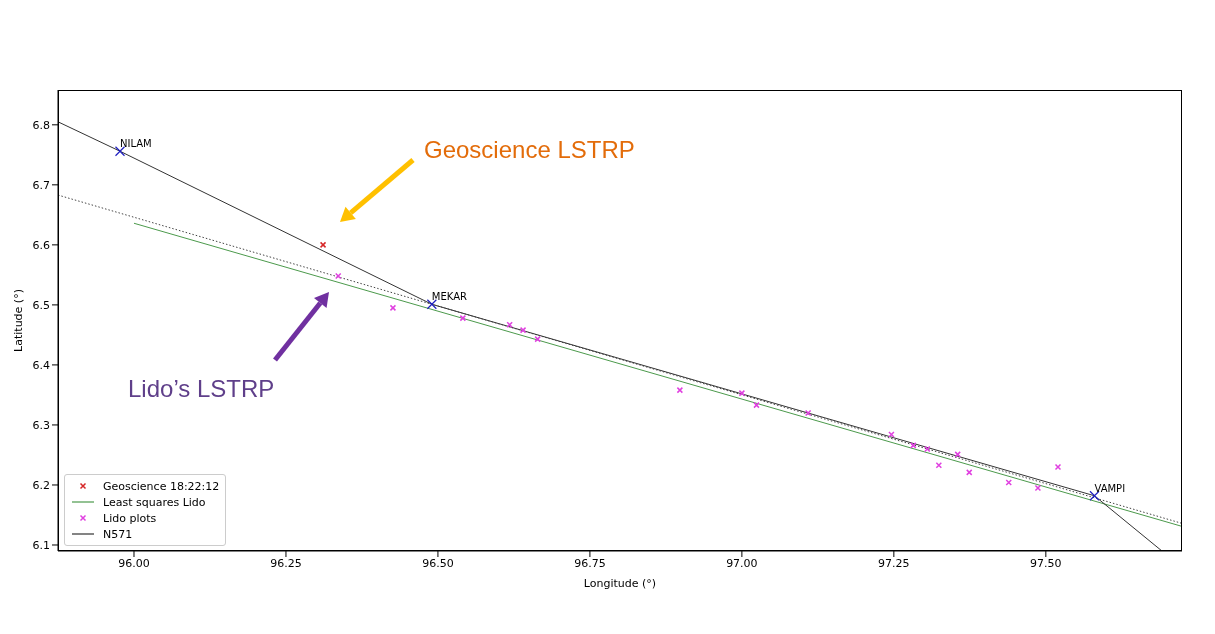 The width and height of the screenshot is (1215, 634). I want to click on x-tick-label: 96.00, so click(134, 563).